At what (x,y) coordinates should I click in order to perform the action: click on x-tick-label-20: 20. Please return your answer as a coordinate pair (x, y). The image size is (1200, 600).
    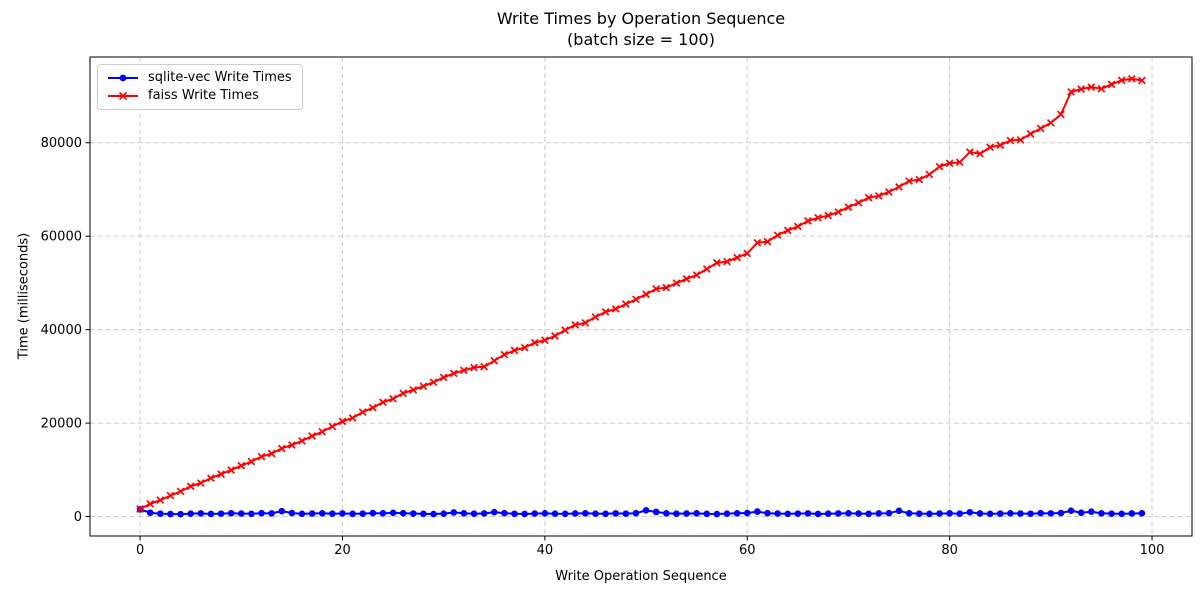
    Looking at the image, I should click on (342, 550).